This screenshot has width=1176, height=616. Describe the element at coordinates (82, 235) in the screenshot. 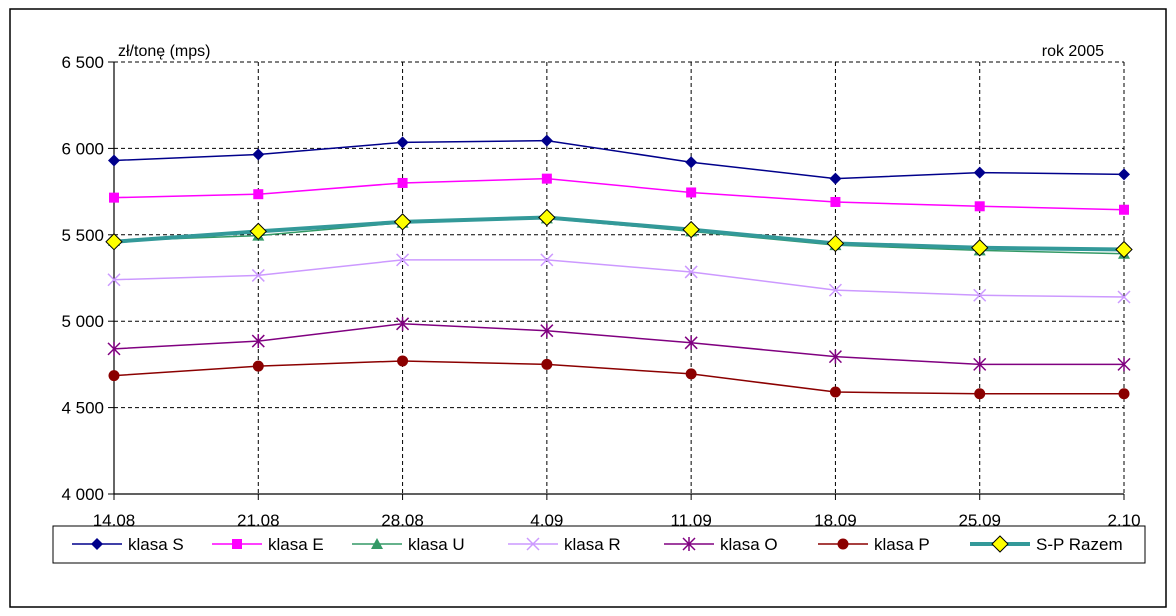

I see `y-tick-label: 5 500` at that location.